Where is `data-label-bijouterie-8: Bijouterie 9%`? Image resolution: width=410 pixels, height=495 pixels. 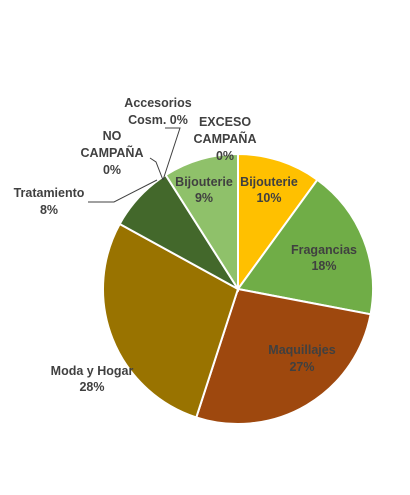 data-label-bijouterie-8: Bijouterie 9% is located at coordinates (204, 190).